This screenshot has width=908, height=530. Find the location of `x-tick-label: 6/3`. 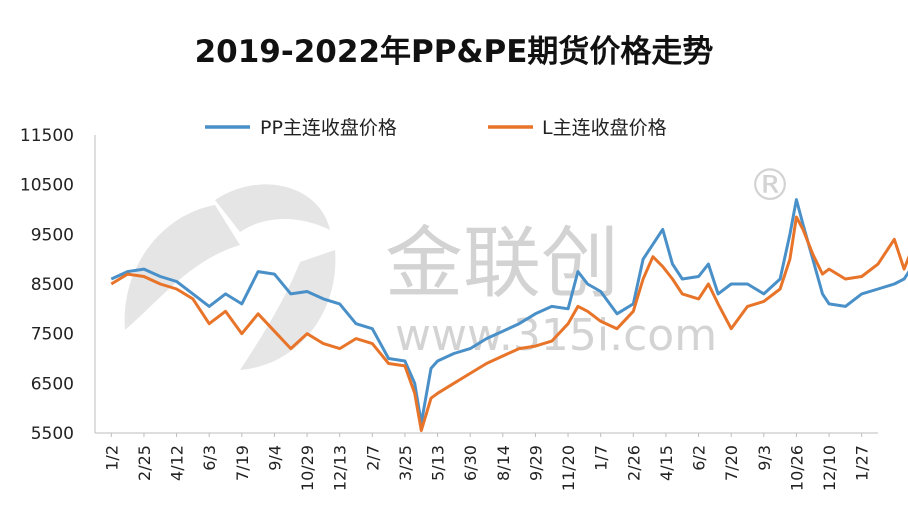

x-tick-label: 6/3 is located at coordinates (209, 458).